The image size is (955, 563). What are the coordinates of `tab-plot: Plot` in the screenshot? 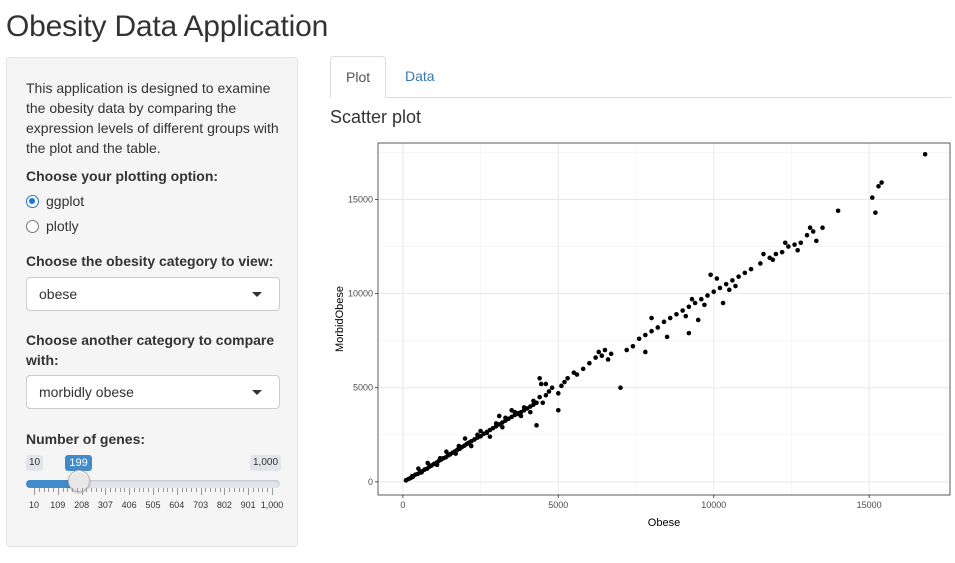 It's located at (358, 77).